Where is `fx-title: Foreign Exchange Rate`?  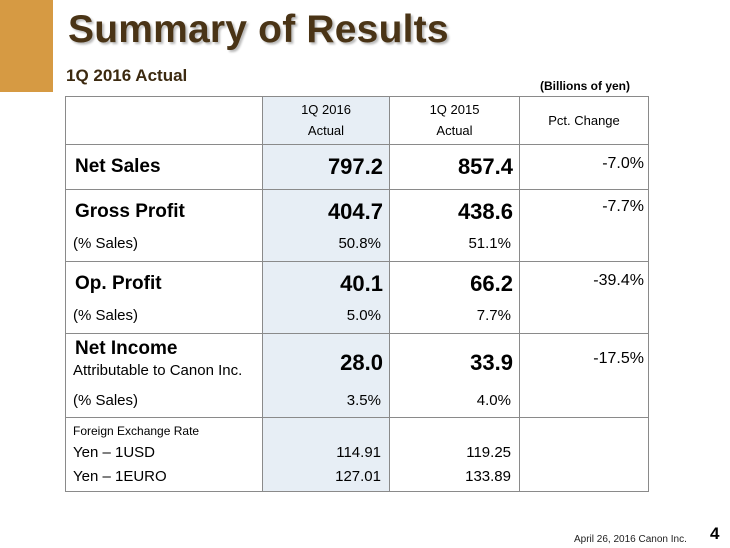
fx-title: Foreign Exchange Rate is located at coordinates (164, 430).